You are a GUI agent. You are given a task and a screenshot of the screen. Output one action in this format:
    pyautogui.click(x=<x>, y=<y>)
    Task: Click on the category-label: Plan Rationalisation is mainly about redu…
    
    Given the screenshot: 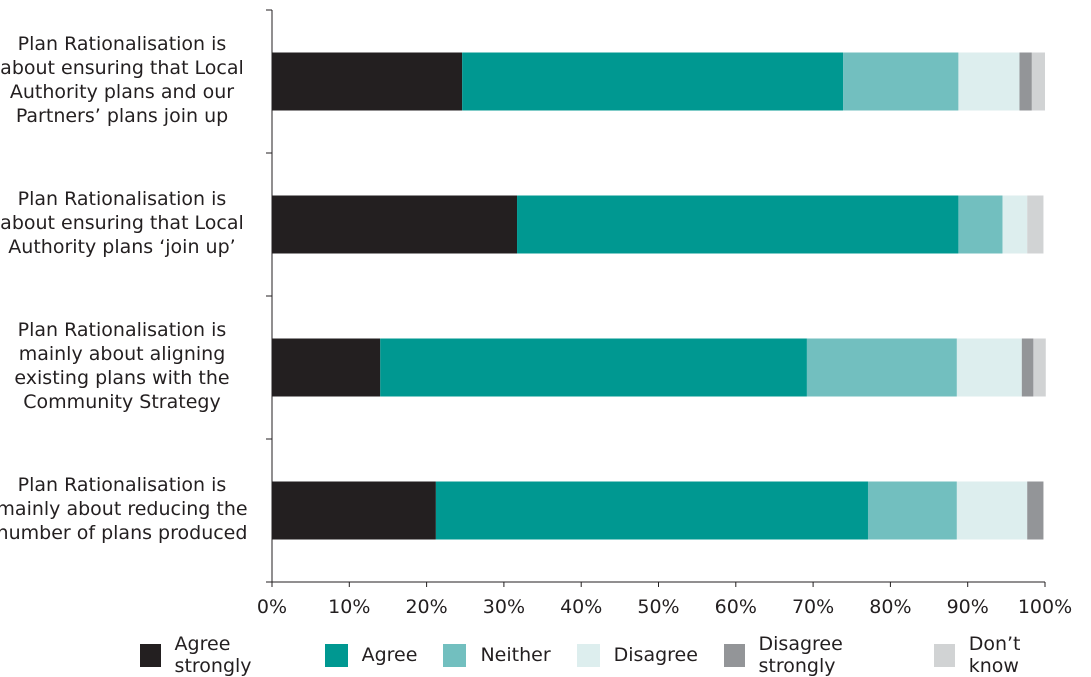 What is the action you would take?
    pyautogui.click(x=126, y=509)
    